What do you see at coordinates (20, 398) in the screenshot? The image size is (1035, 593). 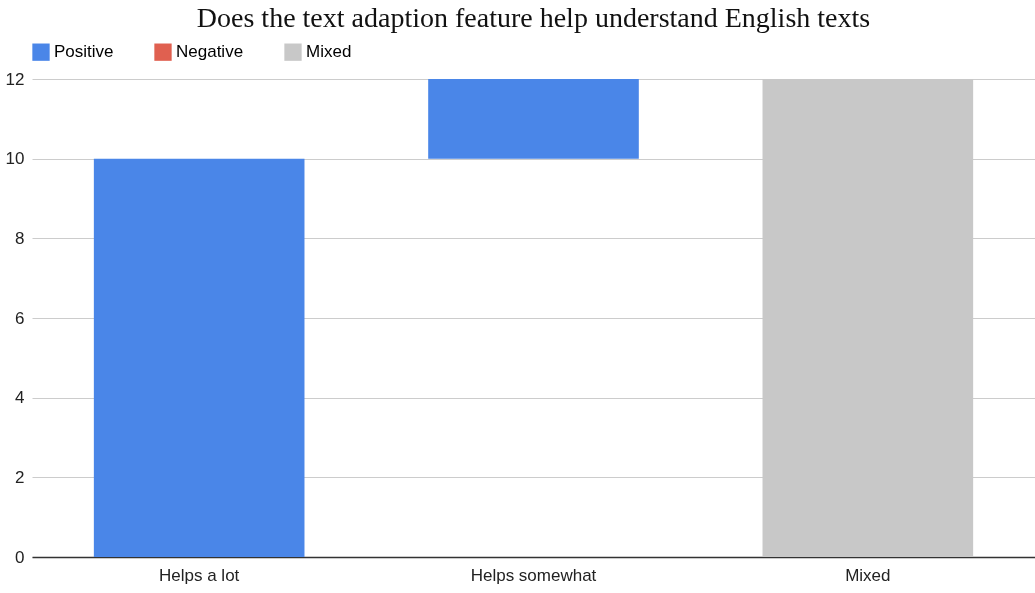 I see `y-tick-label: 4` at bounding box center [20, 398].